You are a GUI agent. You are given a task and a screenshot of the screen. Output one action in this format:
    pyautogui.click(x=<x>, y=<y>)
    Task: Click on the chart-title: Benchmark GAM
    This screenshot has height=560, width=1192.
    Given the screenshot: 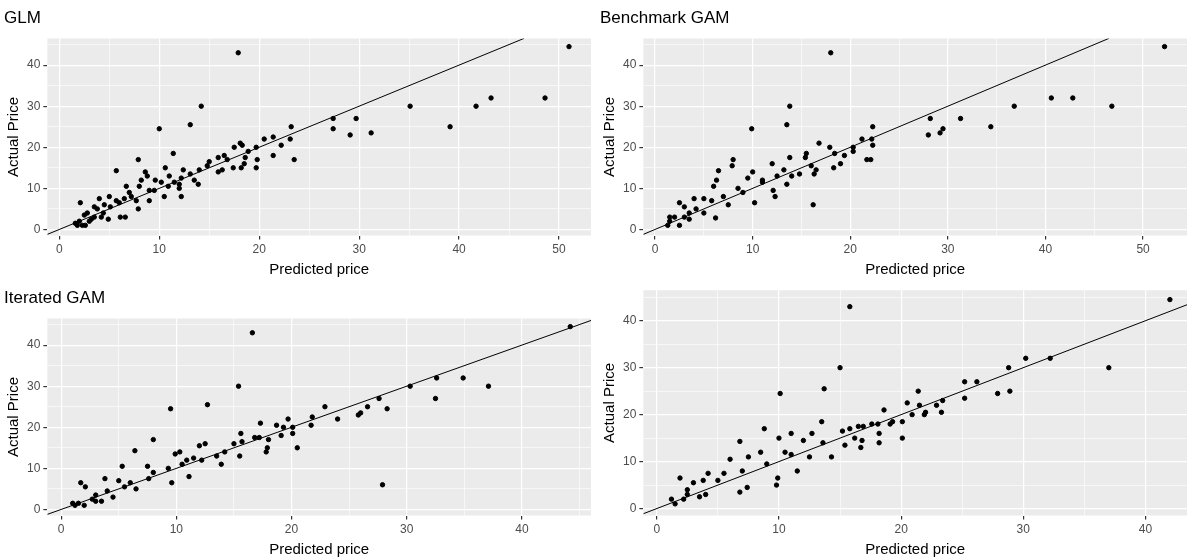 What is the action you would take?
    pyautogui.click(x=665, y=17)
    